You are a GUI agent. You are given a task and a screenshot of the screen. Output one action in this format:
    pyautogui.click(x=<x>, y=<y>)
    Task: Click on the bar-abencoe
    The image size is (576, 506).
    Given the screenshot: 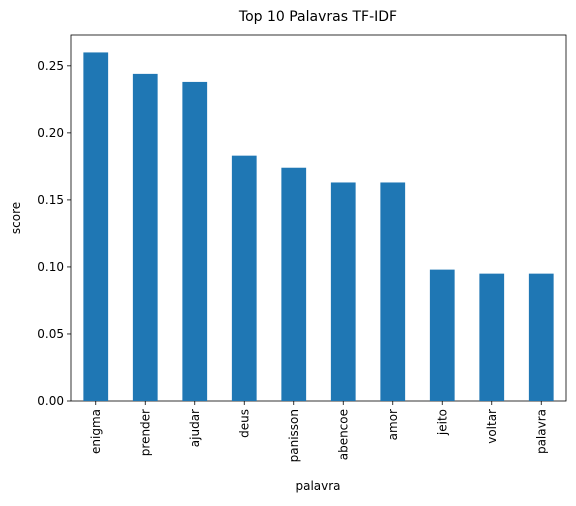 What is the action you would take?
    pyautogui.click(x=343, y=291)
    